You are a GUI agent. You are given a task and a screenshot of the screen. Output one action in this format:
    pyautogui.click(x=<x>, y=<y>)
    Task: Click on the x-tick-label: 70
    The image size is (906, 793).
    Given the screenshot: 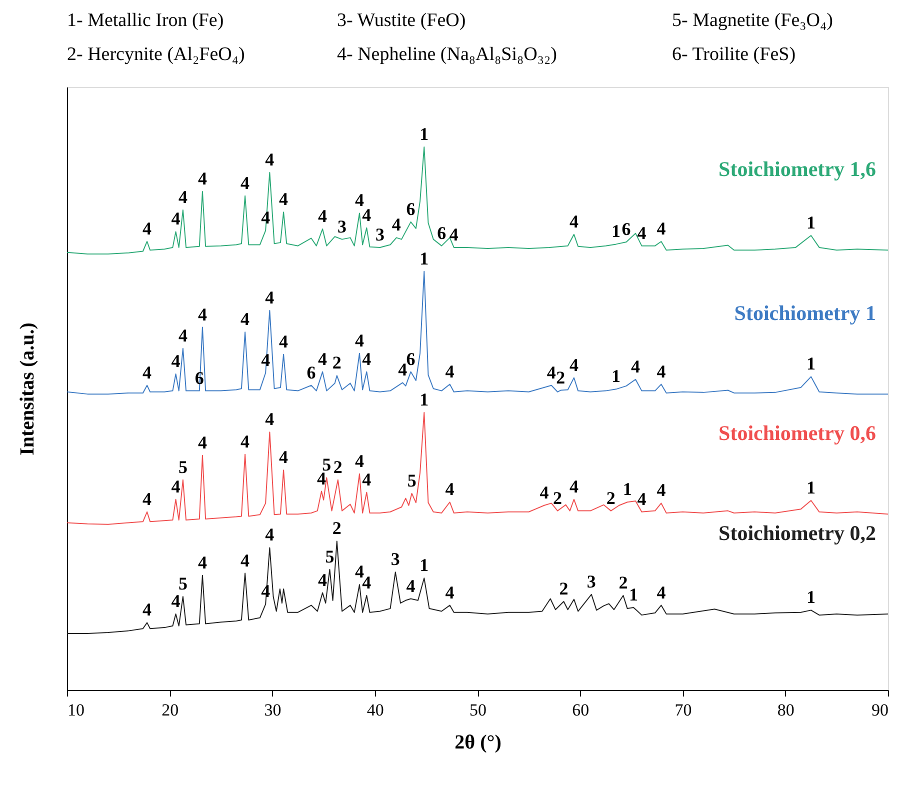 What is the action you would take?
    pyautogui.click(x=683, y=710)
    